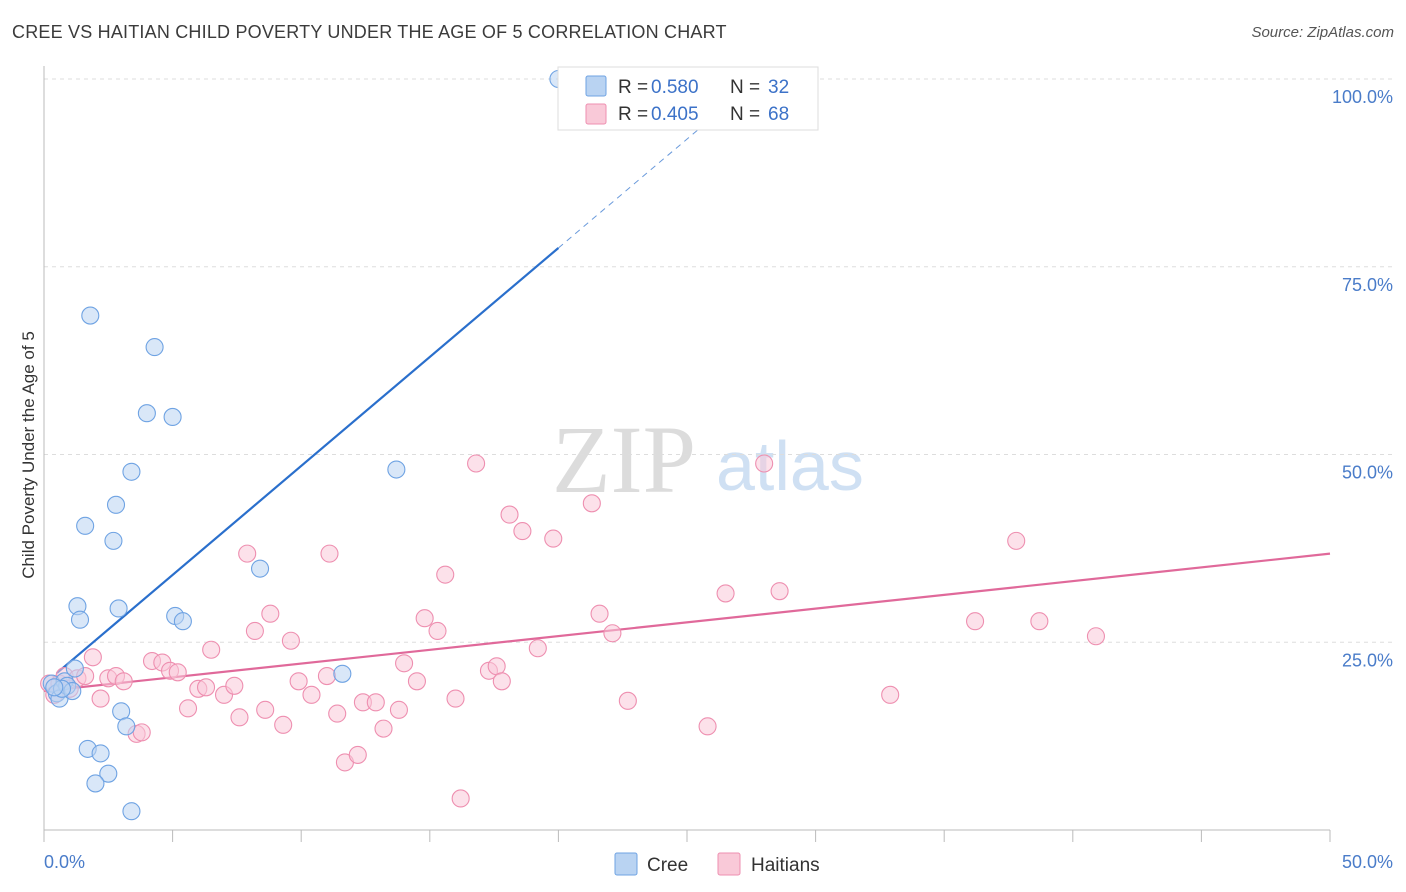 Image resolution: width=1406 pixels, height=892 pixels. What do you see at coordinates (790, 466) in the screenshot?
I see `watermark-atlas: atlas` at bounding box center [790, 466].